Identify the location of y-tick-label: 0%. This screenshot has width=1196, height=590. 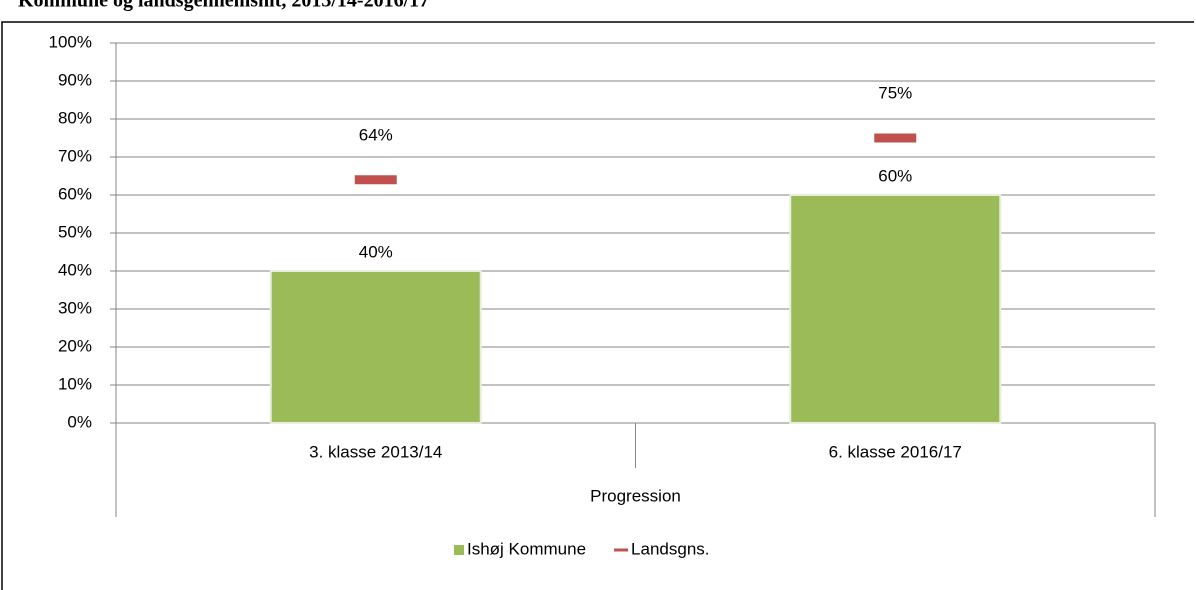
(79, 421).